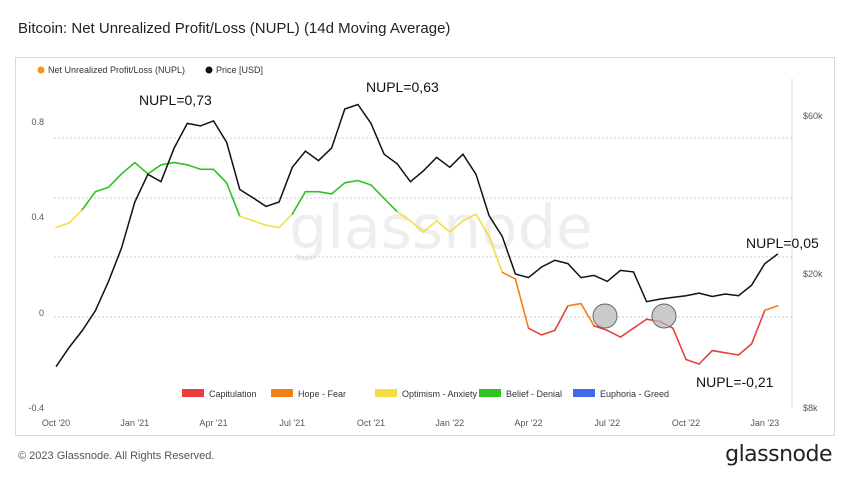 This screenshot has height=478, width=850. I want to click on y-left-tick: 0, so click(41, 313).